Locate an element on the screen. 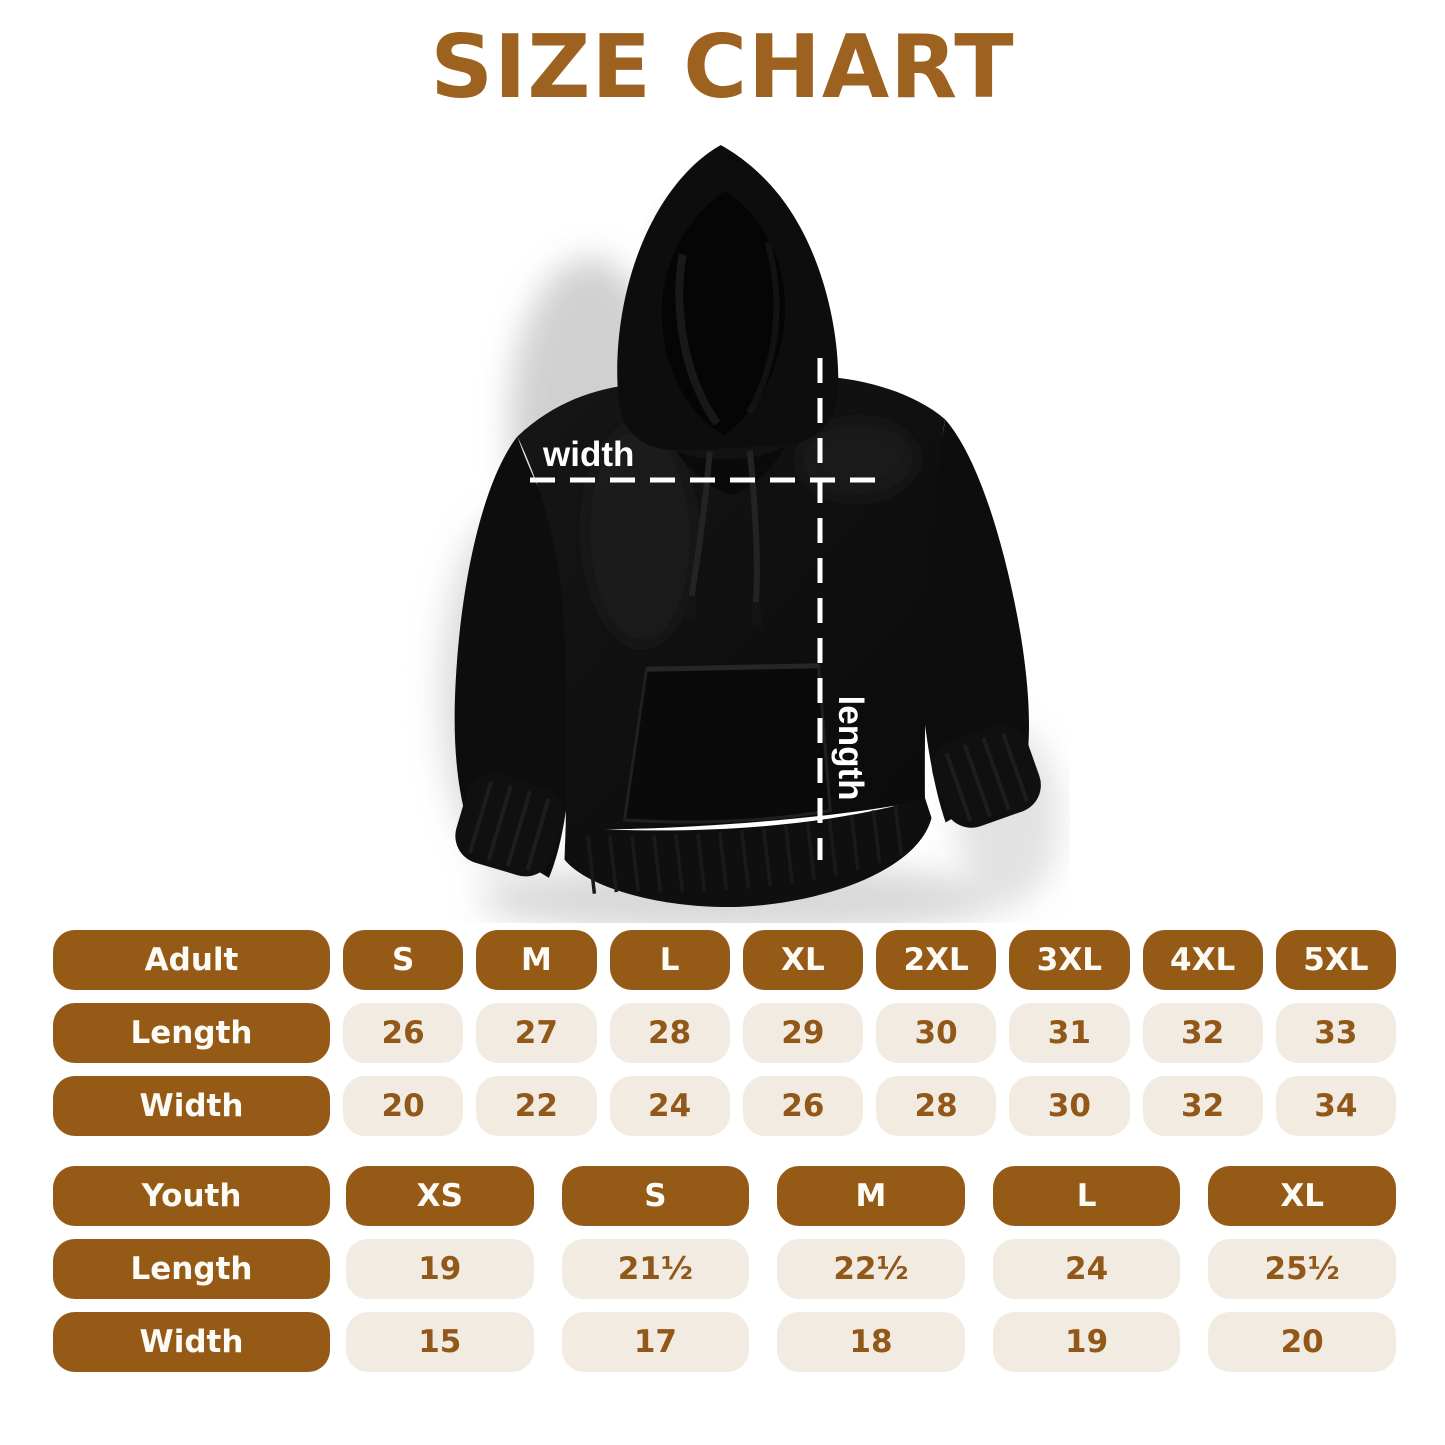  kangaroo-pocket is located at coordinates (727, 744).